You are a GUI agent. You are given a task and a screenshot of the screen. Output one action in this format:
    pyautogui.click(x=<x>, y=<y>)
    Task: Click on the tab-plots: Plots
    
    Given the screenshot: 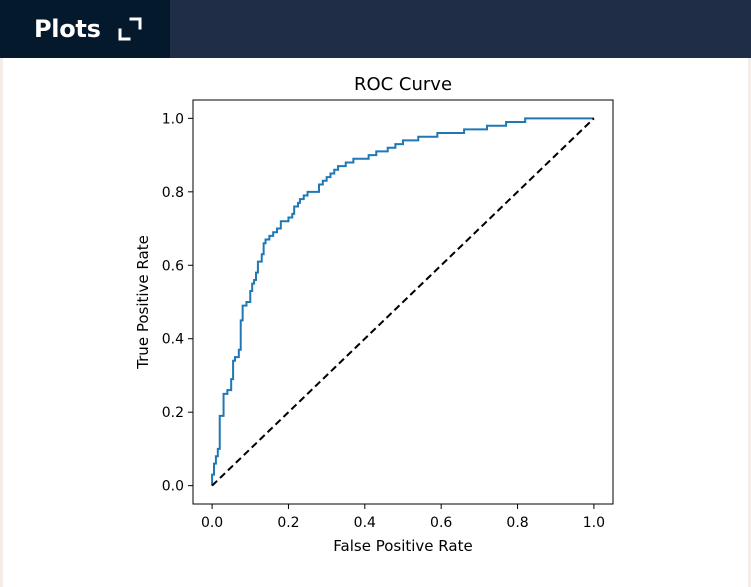 What is the action you would take?
    pyautogui.click(x=85, y=29)
    